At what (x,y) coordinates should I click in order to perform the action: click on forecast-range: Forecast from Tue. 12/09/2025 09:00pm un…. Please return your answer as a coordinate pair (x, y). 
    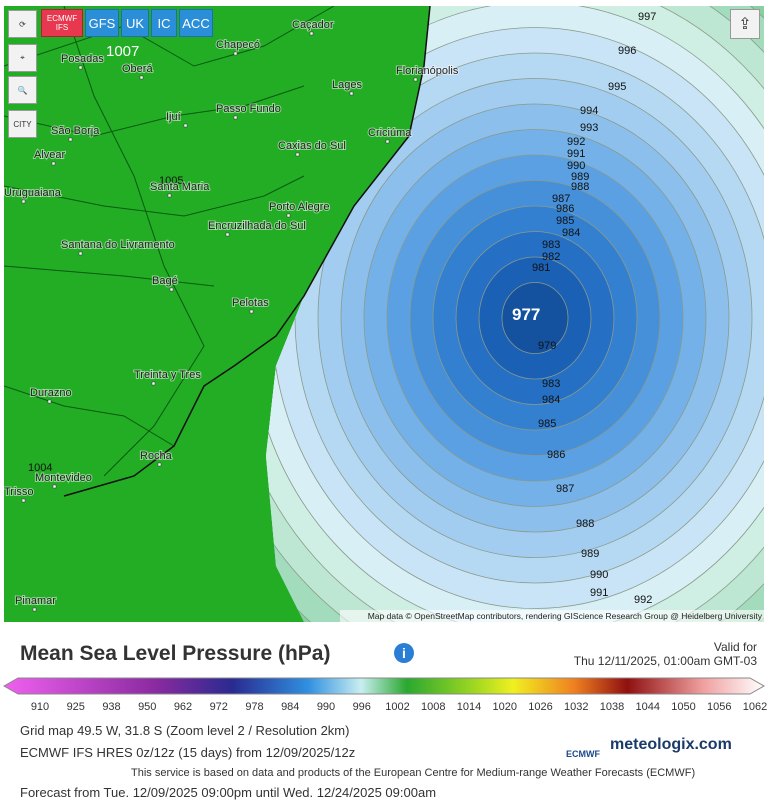
    Looking at the image, I should click on (228, 792).